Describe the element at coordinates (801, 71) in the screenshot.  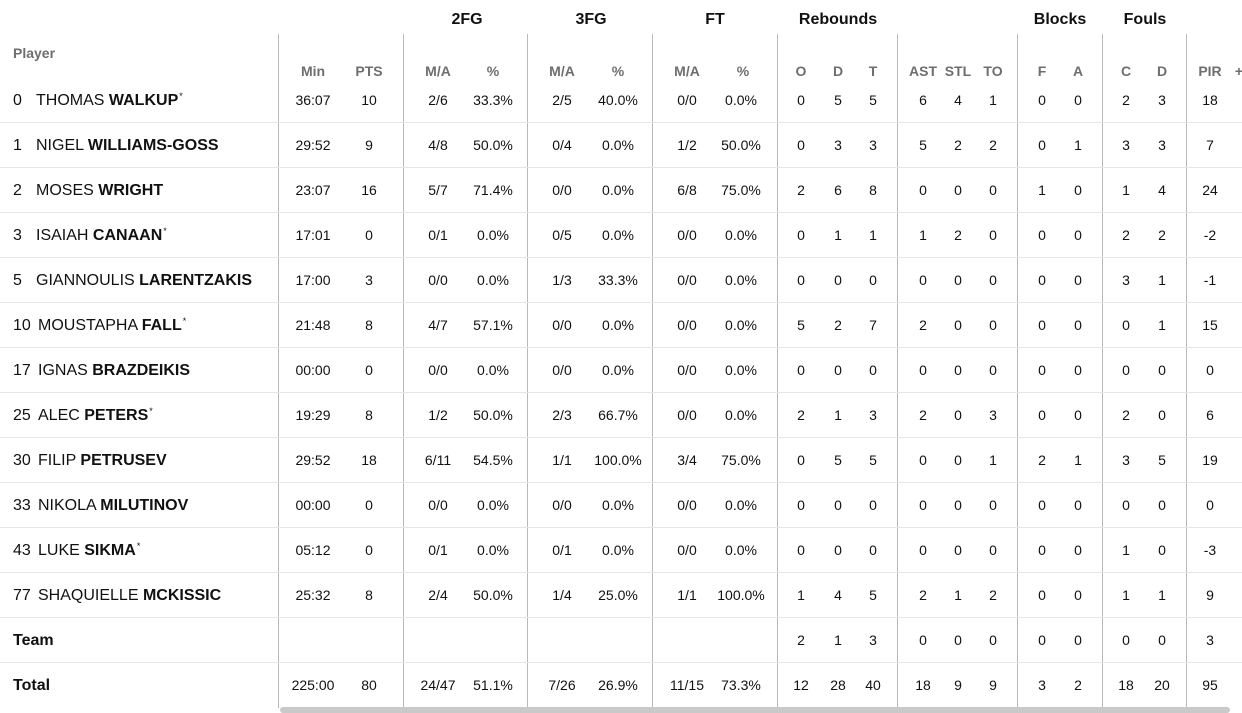
I see `column-header: O` at that location.